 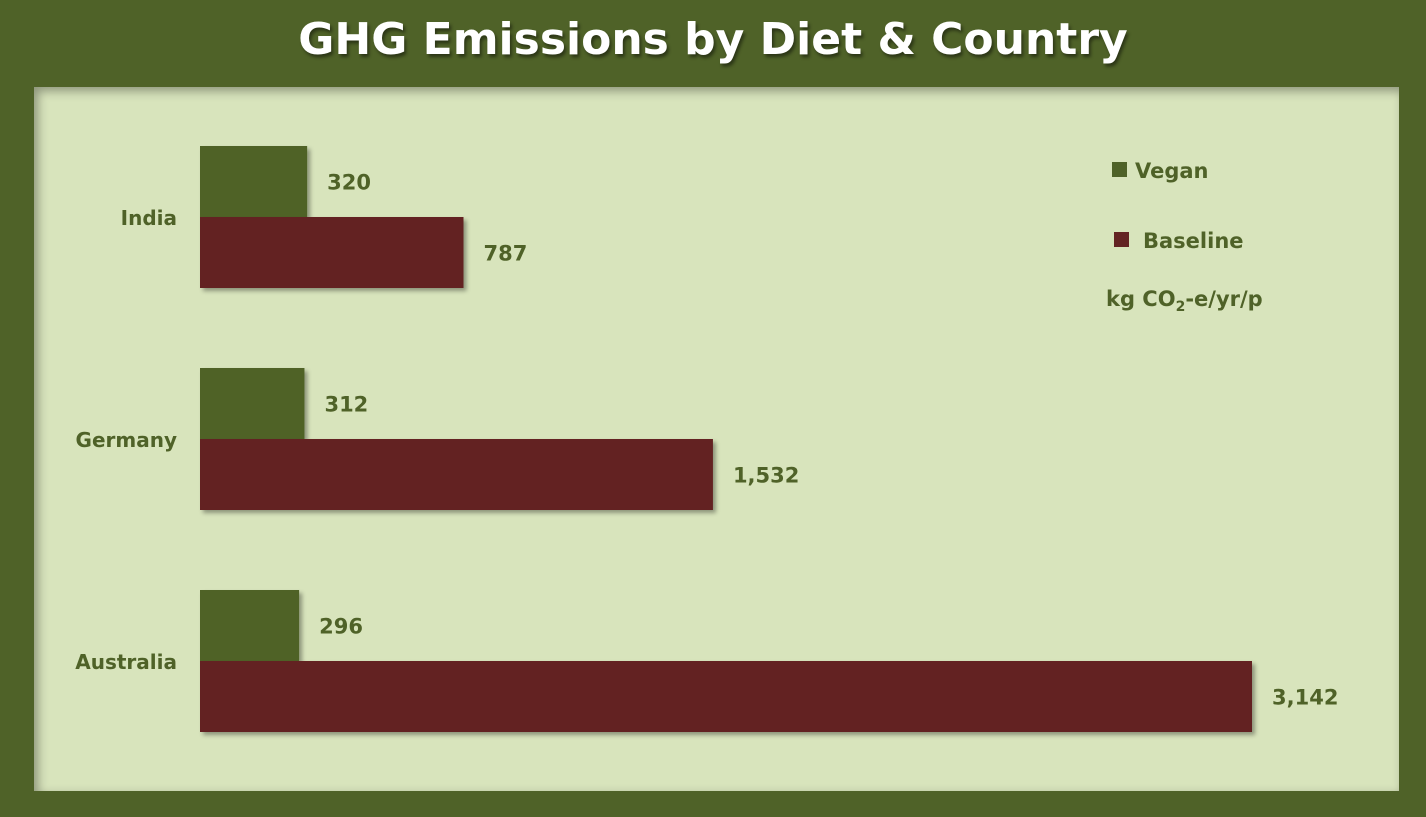 I want to click on bar-baseline-india, so click(x=332, y=252).